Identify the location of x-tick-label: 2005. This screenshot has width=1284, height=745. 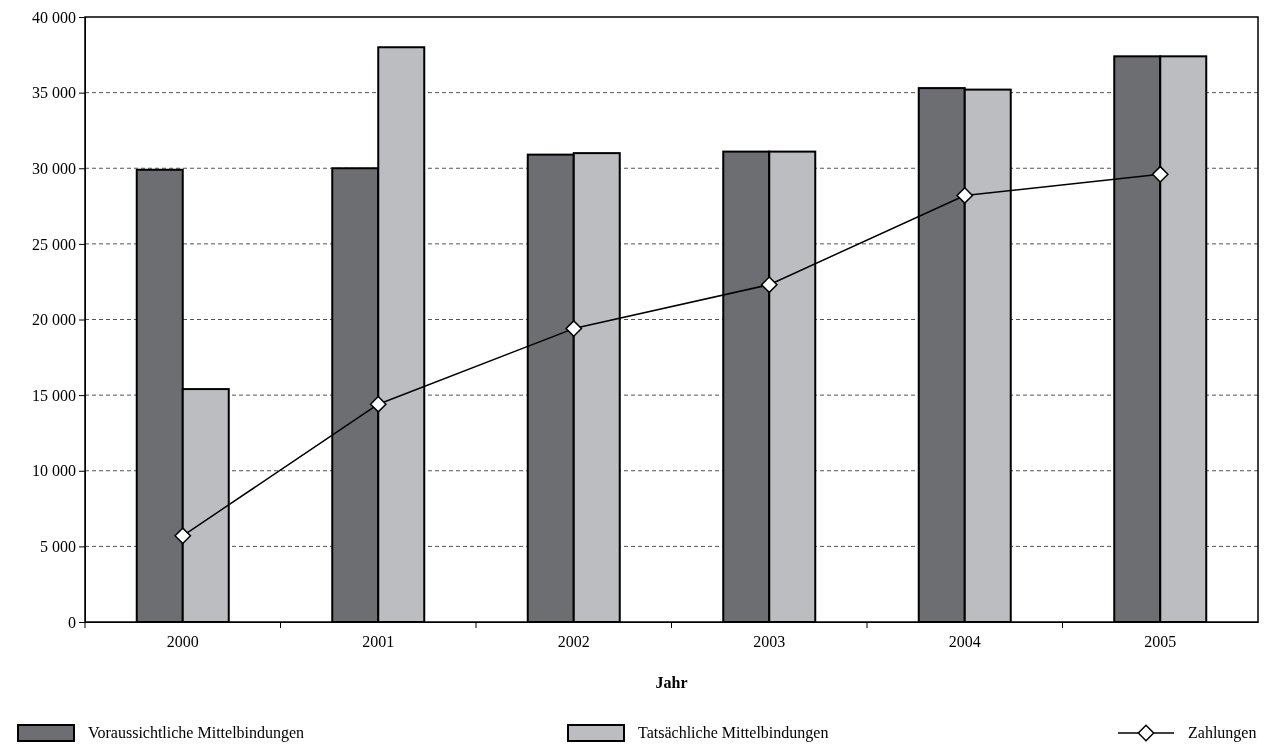
(1160, 642).